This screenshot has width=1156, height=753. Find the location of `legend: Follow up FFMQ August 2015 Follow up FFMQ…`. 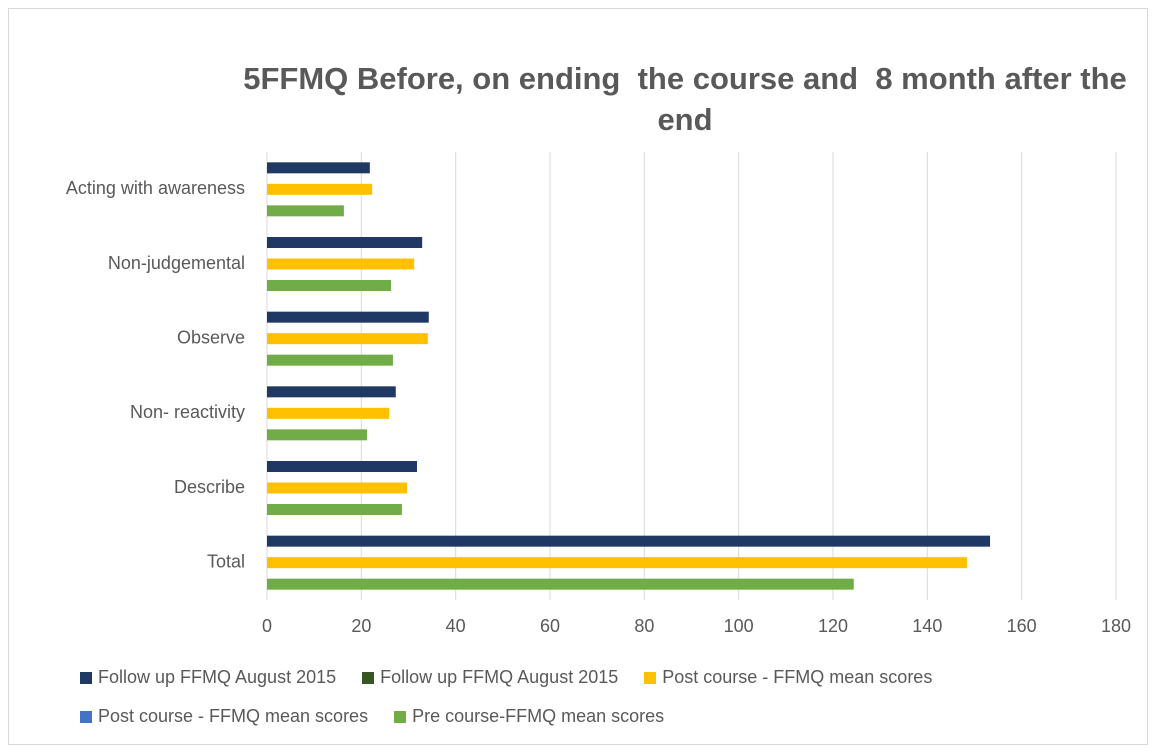

legend: Follow up FFMQ August 2015 Follow up FFMQ… is located at coordinates (610, 697).